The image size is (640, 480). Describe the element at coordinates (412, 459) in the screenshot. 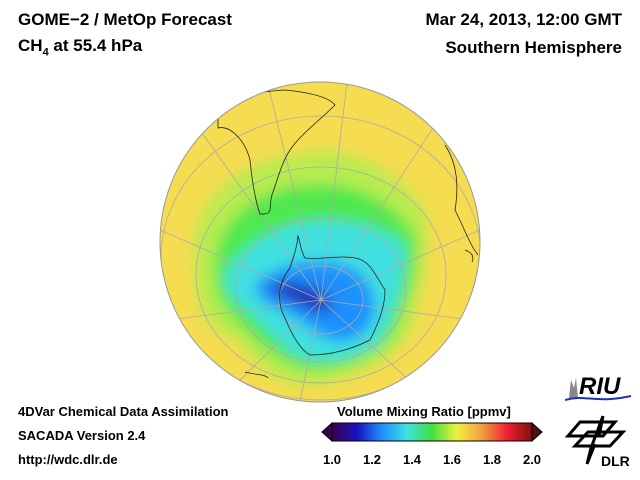

I see `colorbar-tick-label: 1.4` at that location.